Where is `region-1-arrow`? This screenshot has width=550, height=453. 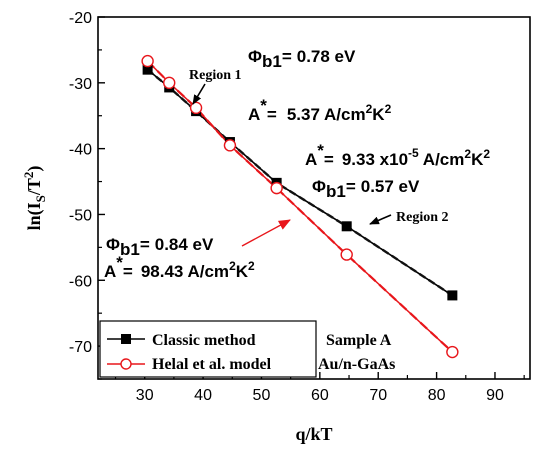 region-1-arrow is located at coordinates (199, 94).